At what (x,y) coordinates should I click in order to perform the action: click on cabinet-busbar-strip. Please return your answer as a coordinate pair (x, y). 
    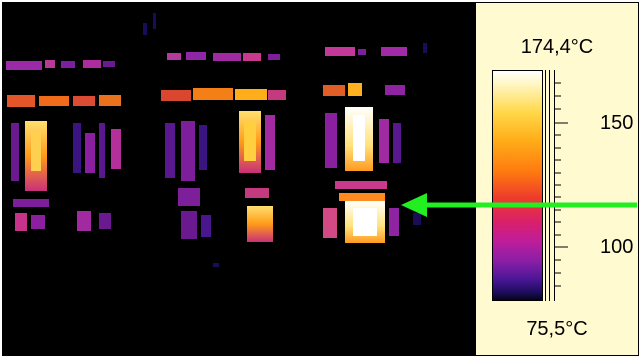
    Looking at the image, I should click on (206, 95).